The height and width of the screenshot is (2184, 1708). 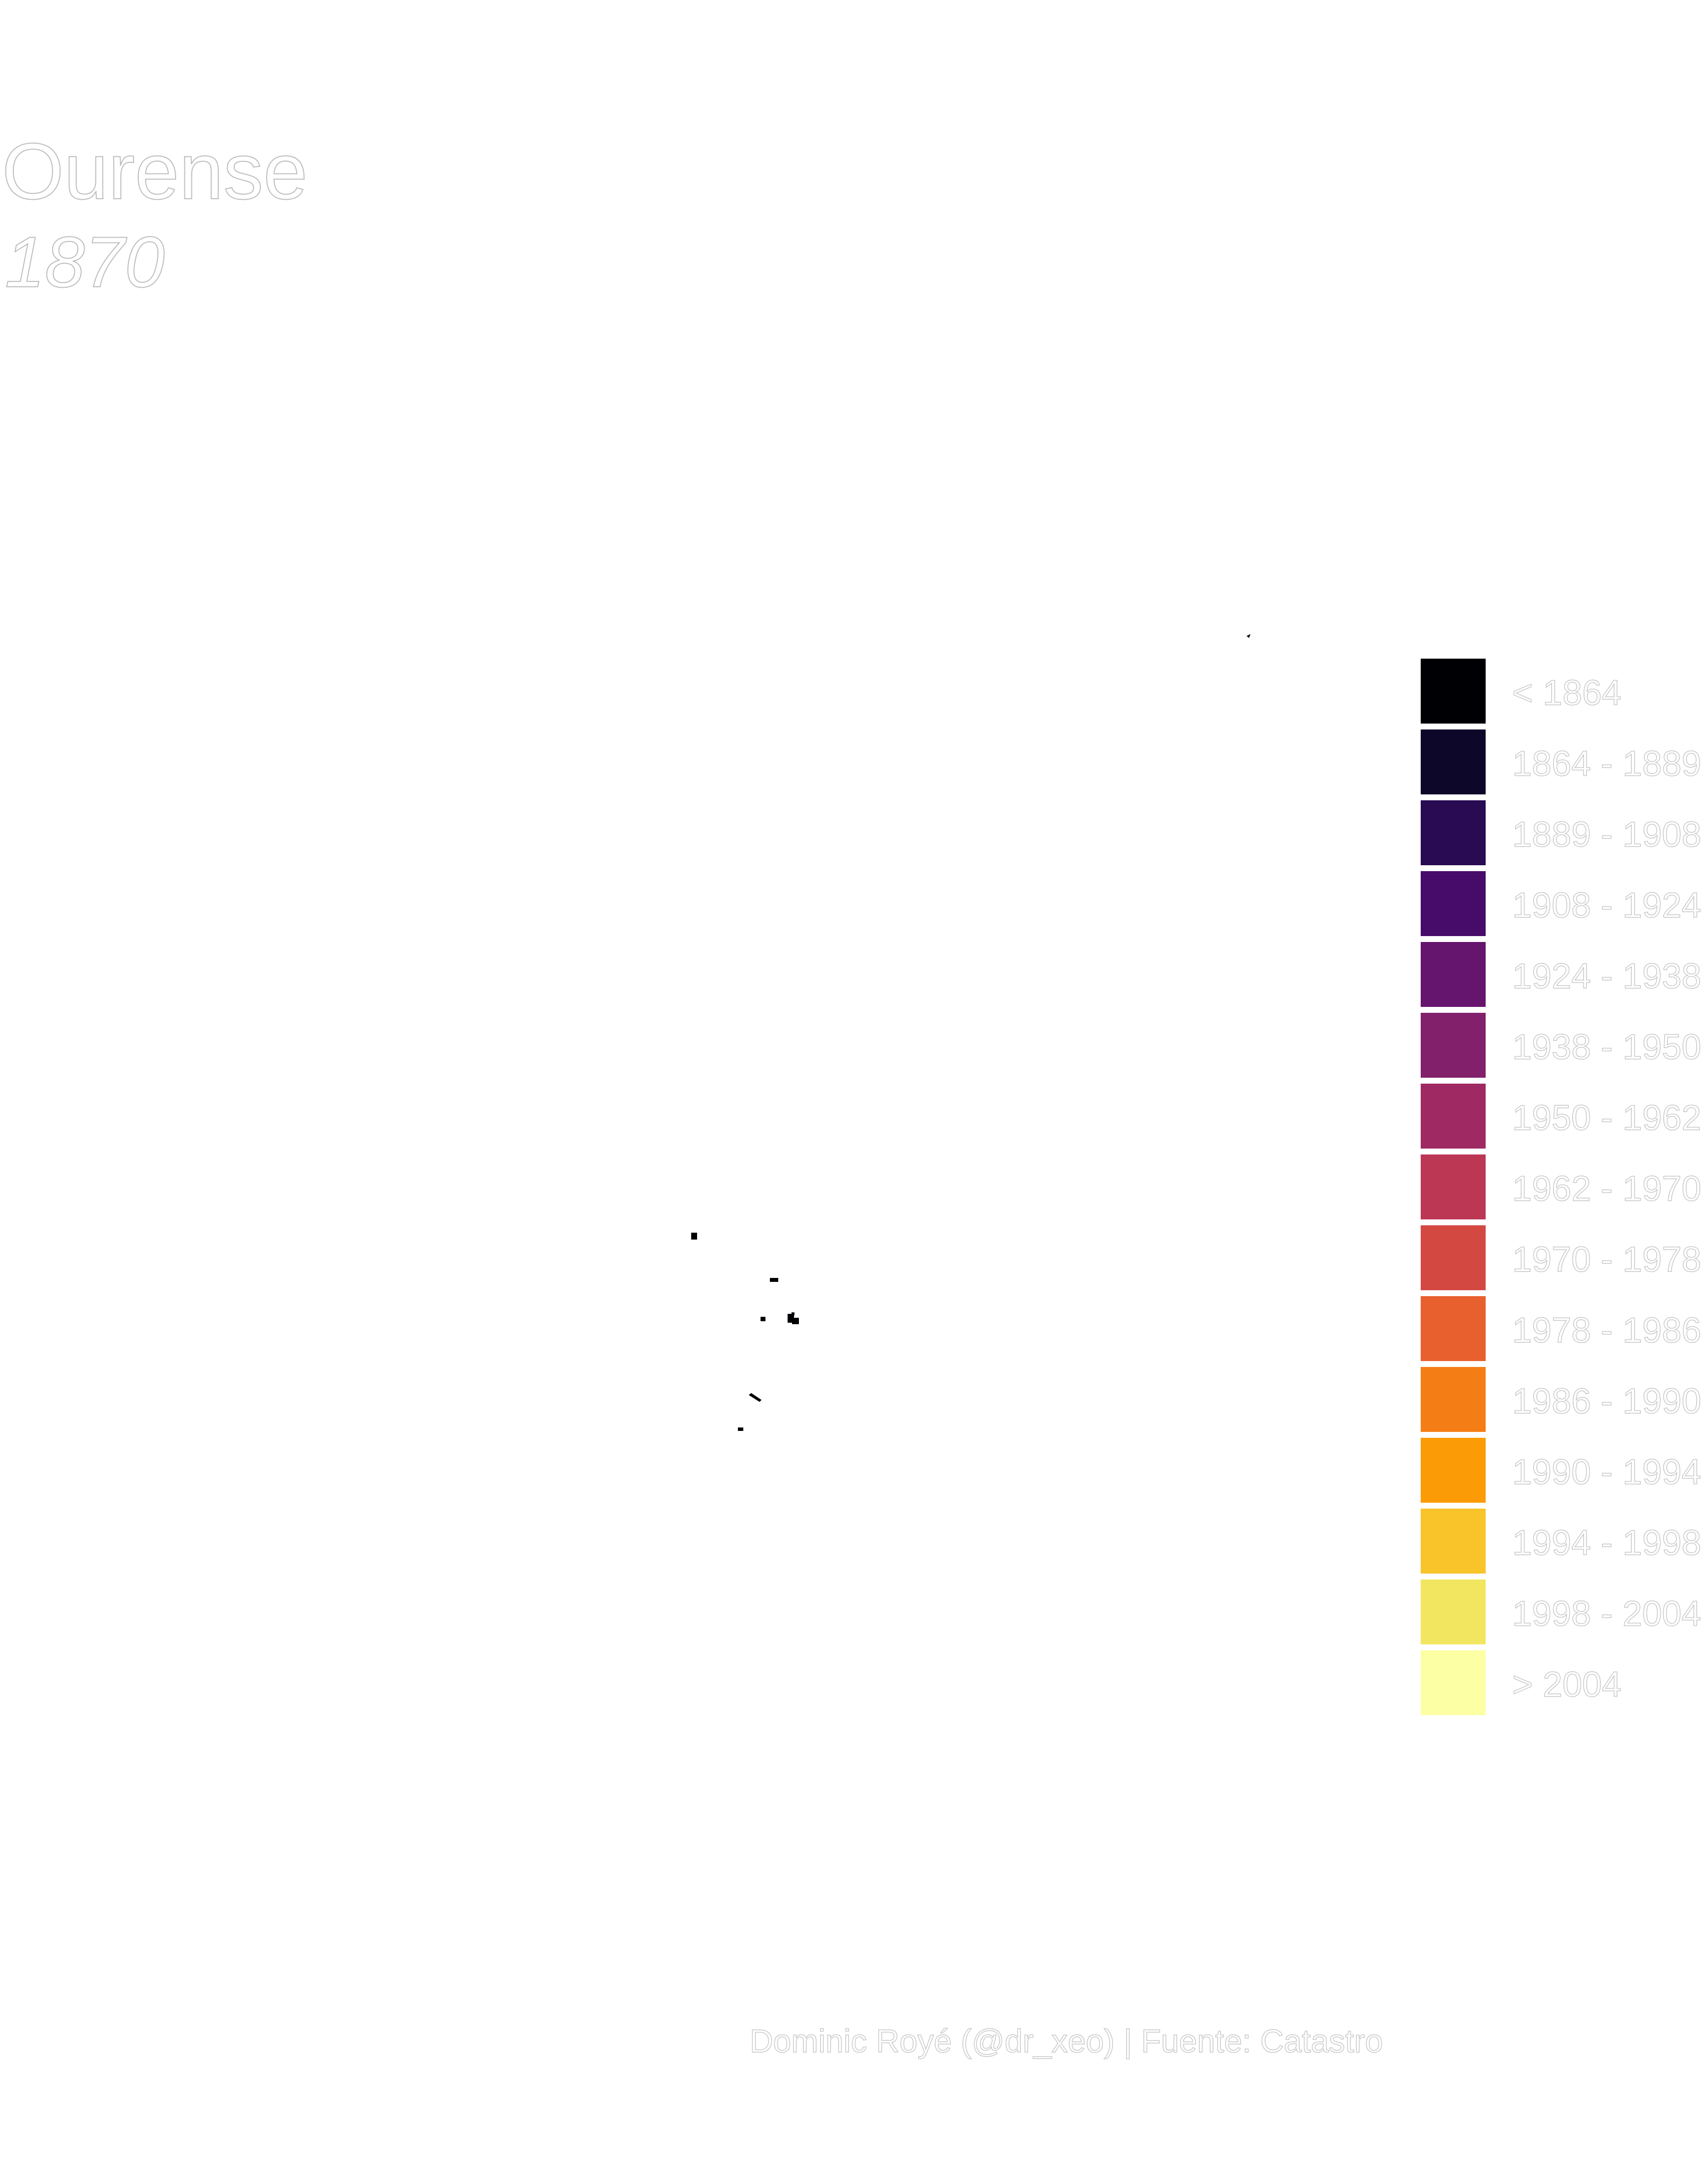 What do you see at coordinates (1607, 1472) in the screenshot?
I see `legend-label: 1990 - 1994` at bounding box center [1607, 1472].